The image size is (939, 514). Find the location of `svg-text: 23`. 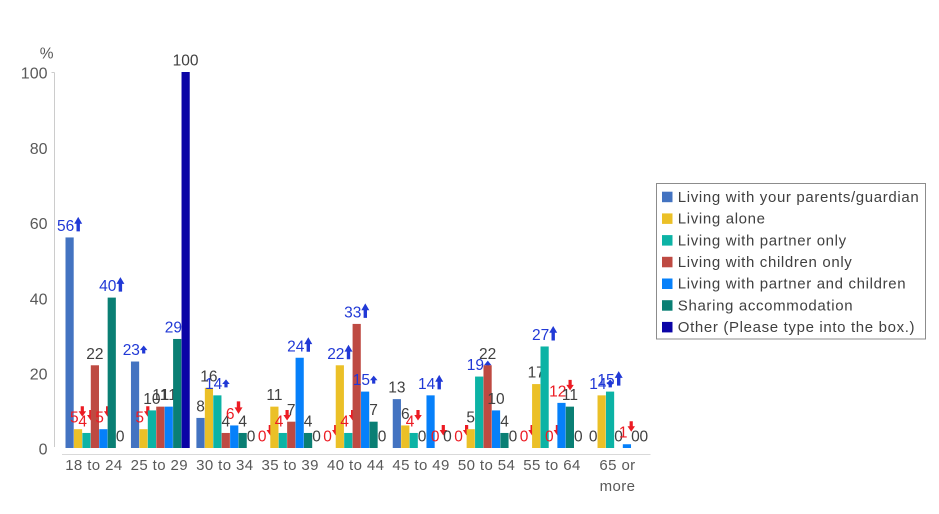

svg-text: 23 is located at coordinates (131, 350).